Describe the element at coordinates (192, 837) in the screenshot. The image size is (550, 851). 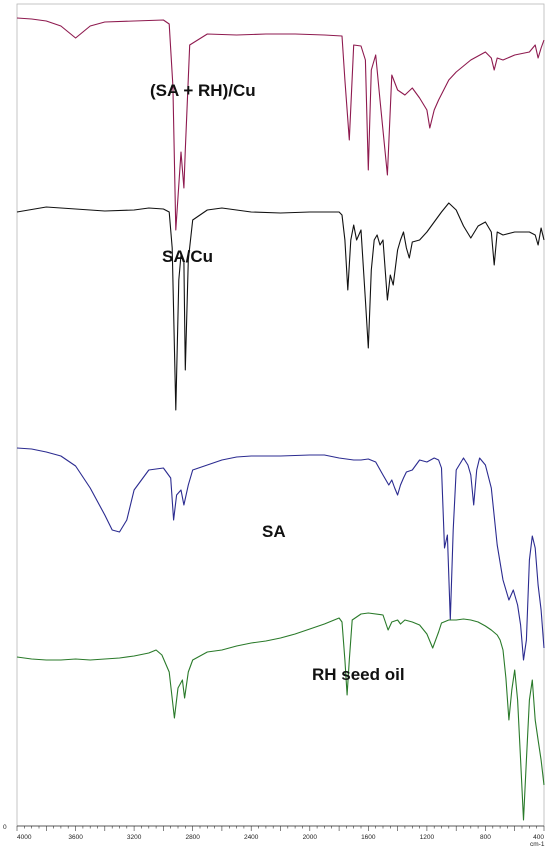
I see `x-tick-label: 2800` at that location.